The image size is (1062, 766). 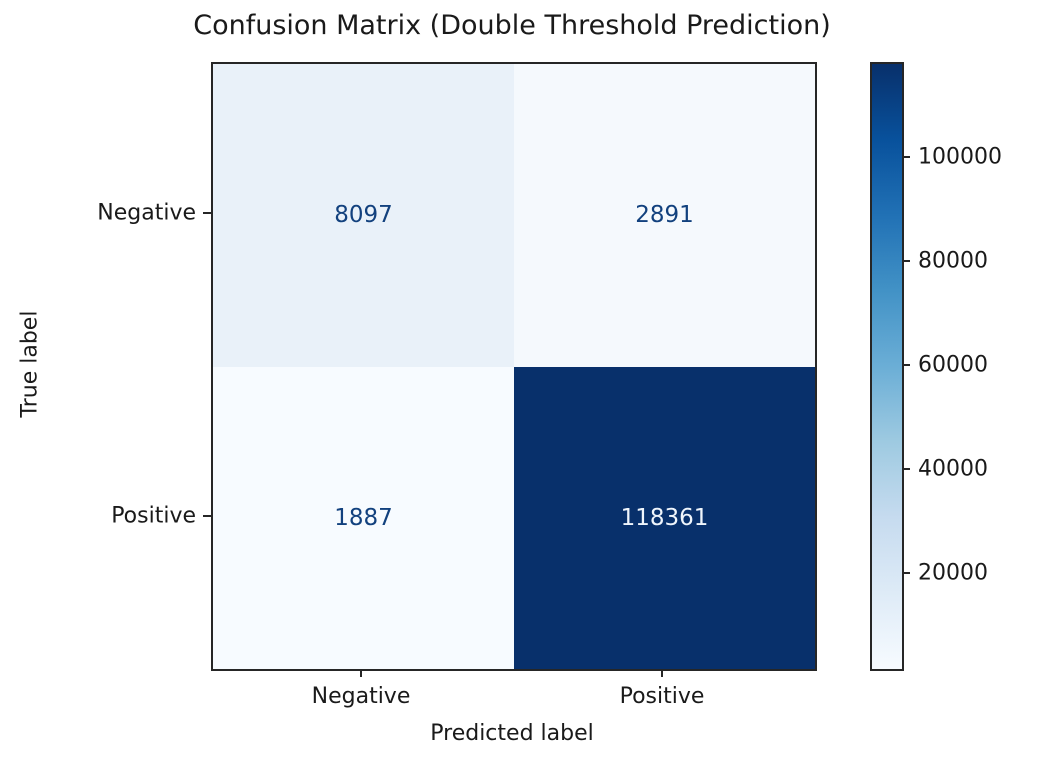 What do you see at coordinates (953, 365) in the screenshot?
I see `colorbar-tick-label: 60000` at bounding box center [953, 365].